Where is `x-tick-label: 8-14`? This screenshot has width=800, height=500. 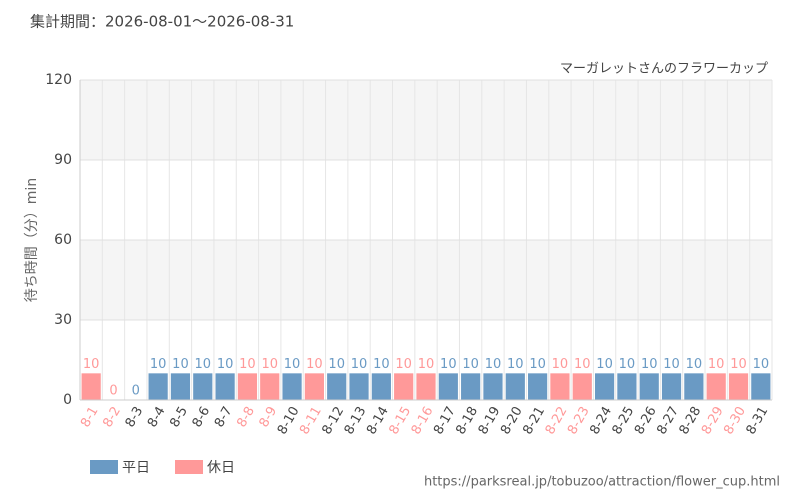 x-tick-label: 8-14 is located at coordinates (378, 420).